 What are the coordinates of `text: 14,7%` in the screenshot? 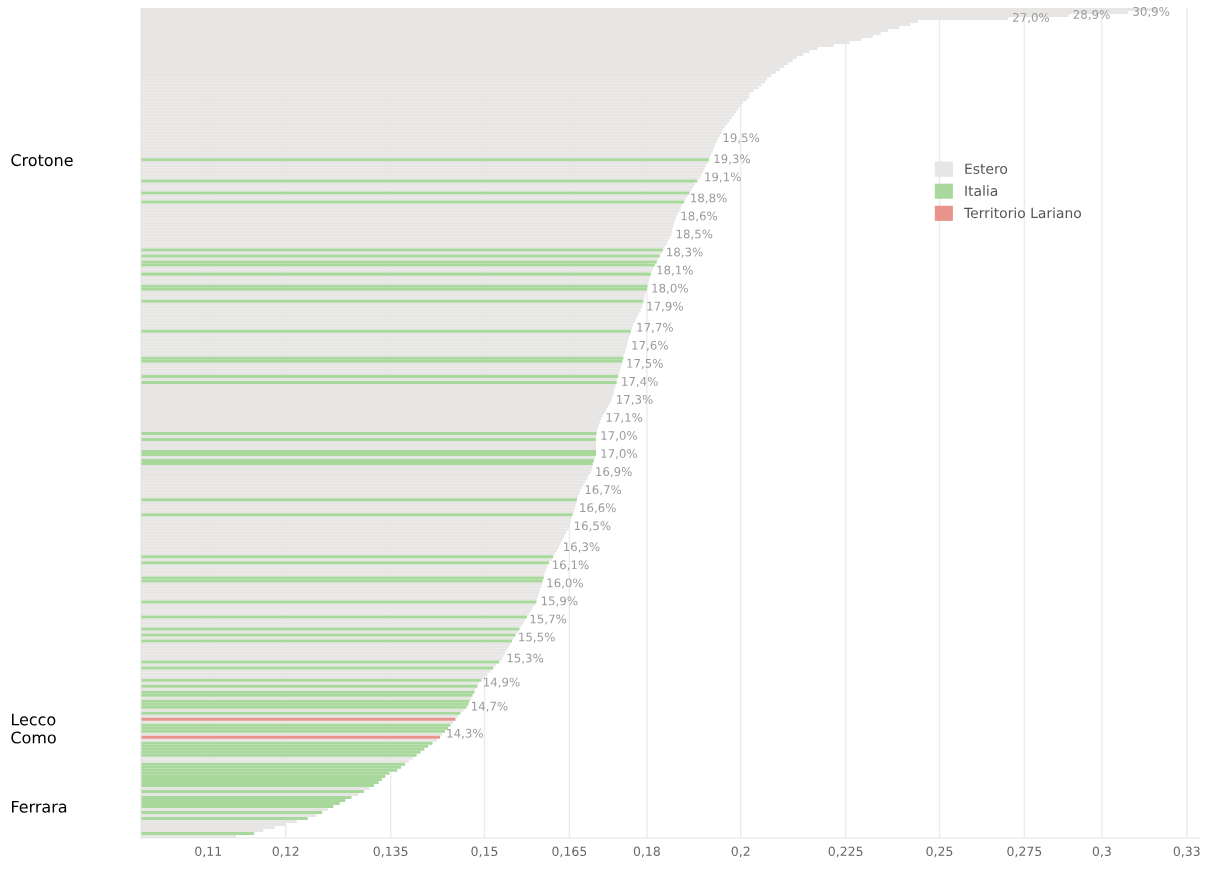 It's located at (489, 706).